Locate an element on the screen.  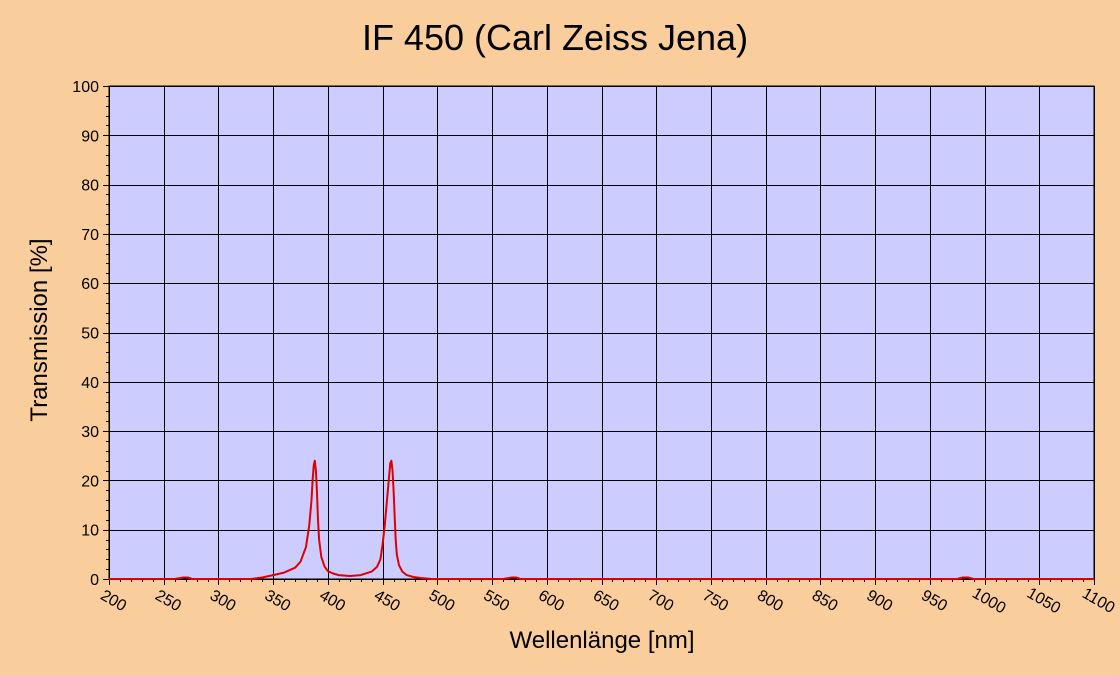
y-tick-label: 20 is located at coordinates (90, 481).